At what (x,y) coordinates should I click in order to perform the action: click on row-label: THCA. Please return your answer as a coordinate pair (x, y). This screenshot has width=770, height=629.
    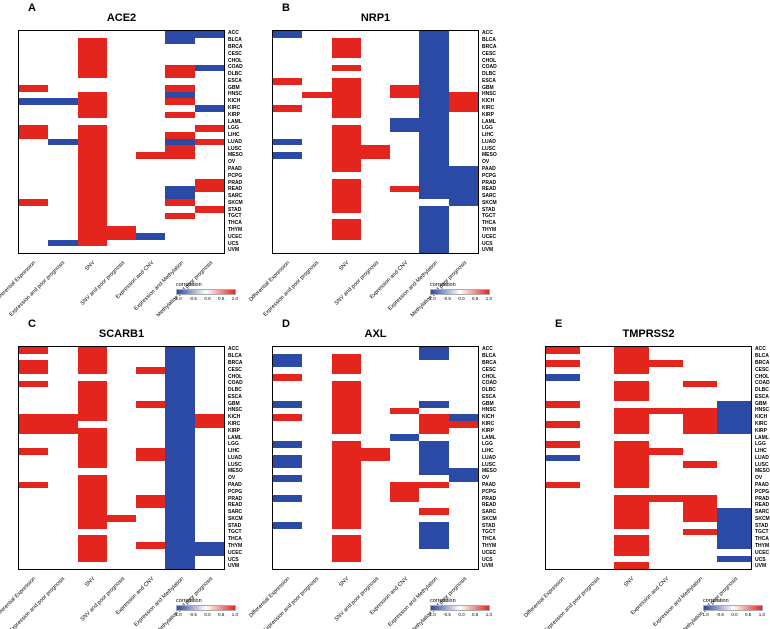
    Looking at the image, I should click on (489, 539).